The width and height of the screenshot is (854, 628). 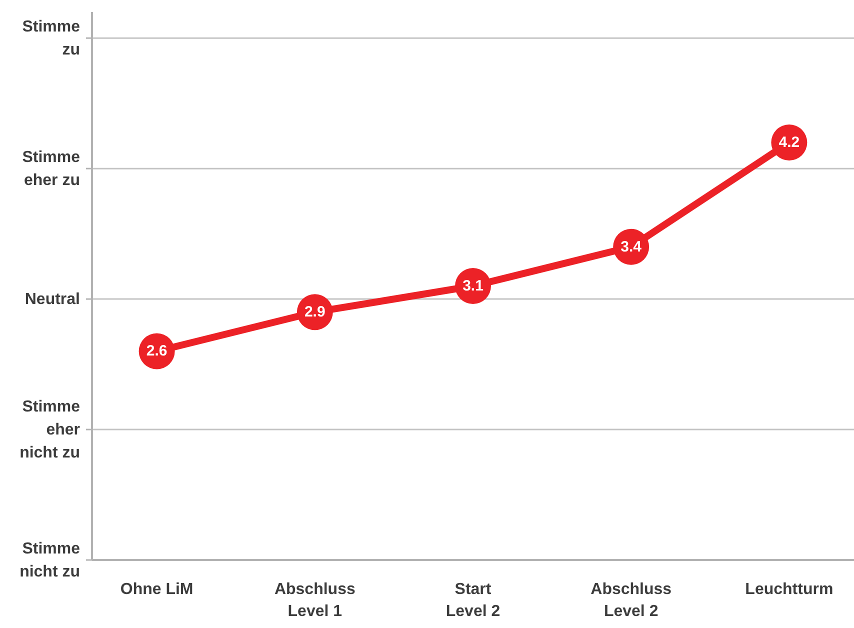 I want to click on x-tick-label: Leuchtturm, so click(x=789, y=589).